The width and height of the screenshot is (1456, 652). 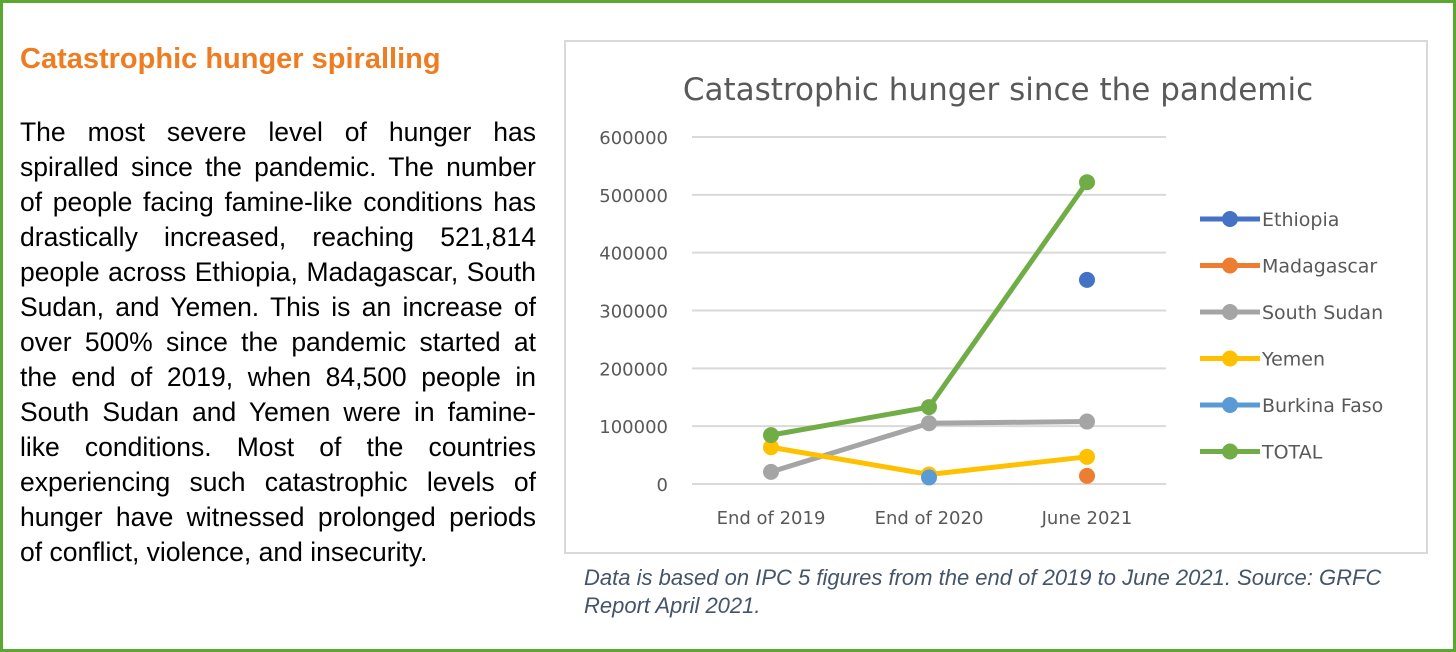 What do you see at coordinates (771, 518) in the screenshot?
I see `x-tick-label: End of 2019` at bounding box center [771, 518].